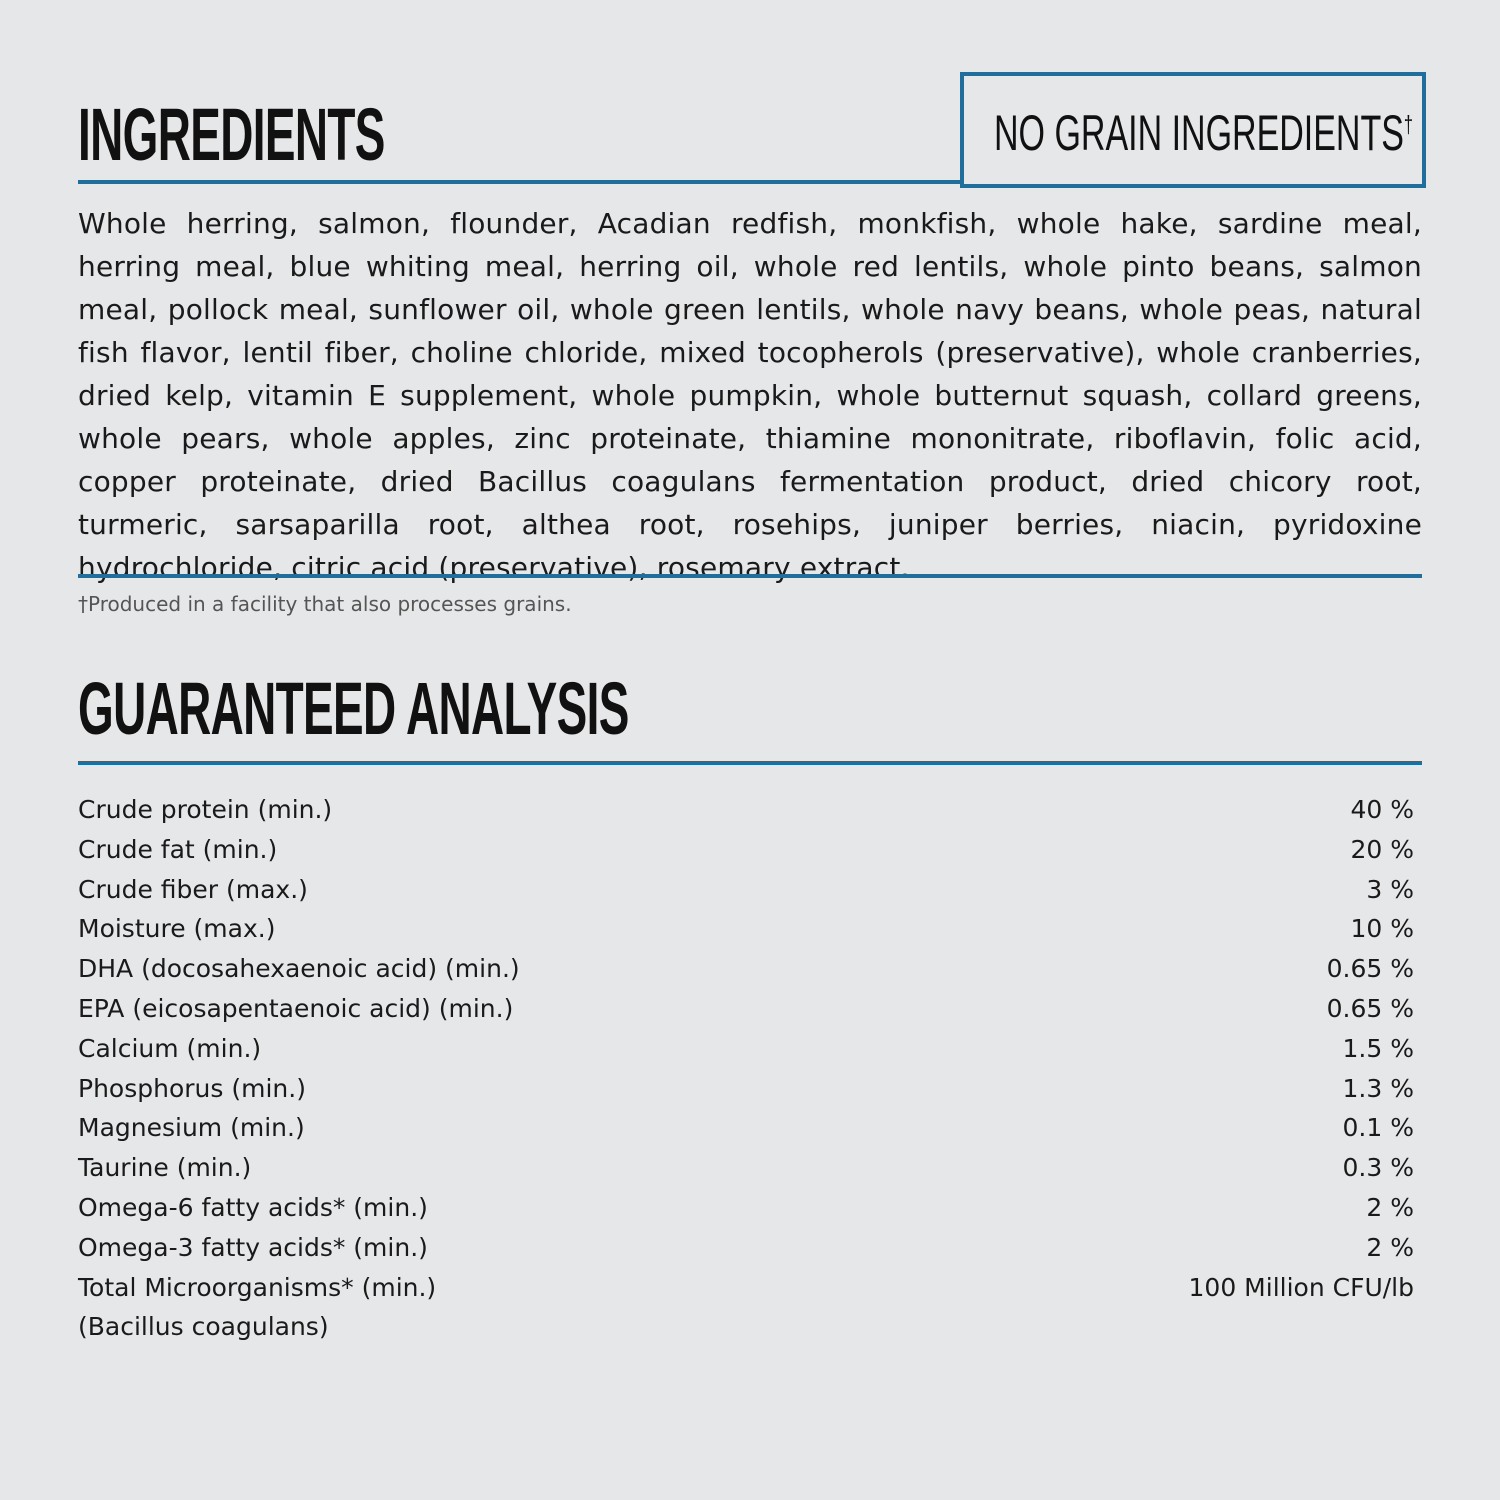 Image resolution: width=1500 pixels, height=1500 pixels. Describe the element at coordinates (165, 1168) in the screenshot. I see `nutrient-label: Taurine (min.)` at that location.